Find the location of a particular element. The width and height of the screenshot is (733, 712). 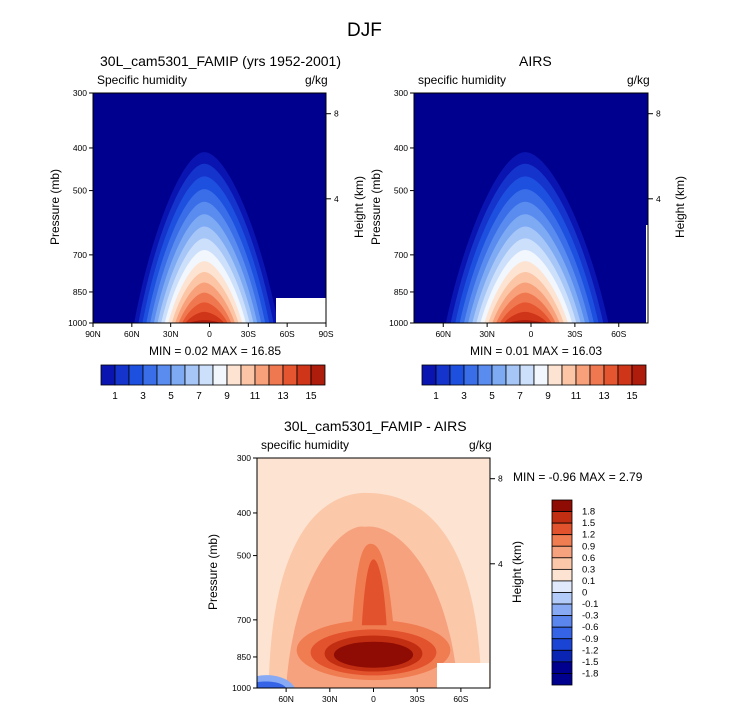

airs-xtick-label: 60N is located at coordinates (443, 334).